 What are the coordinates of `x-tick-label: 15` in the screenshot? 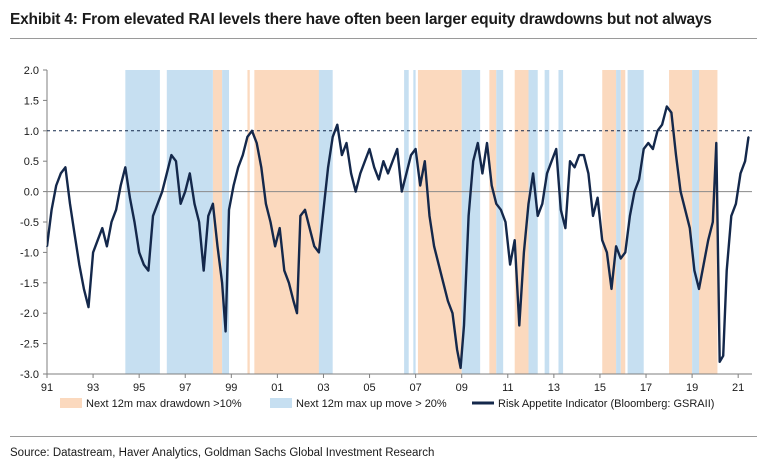 It's located at (600, 388).